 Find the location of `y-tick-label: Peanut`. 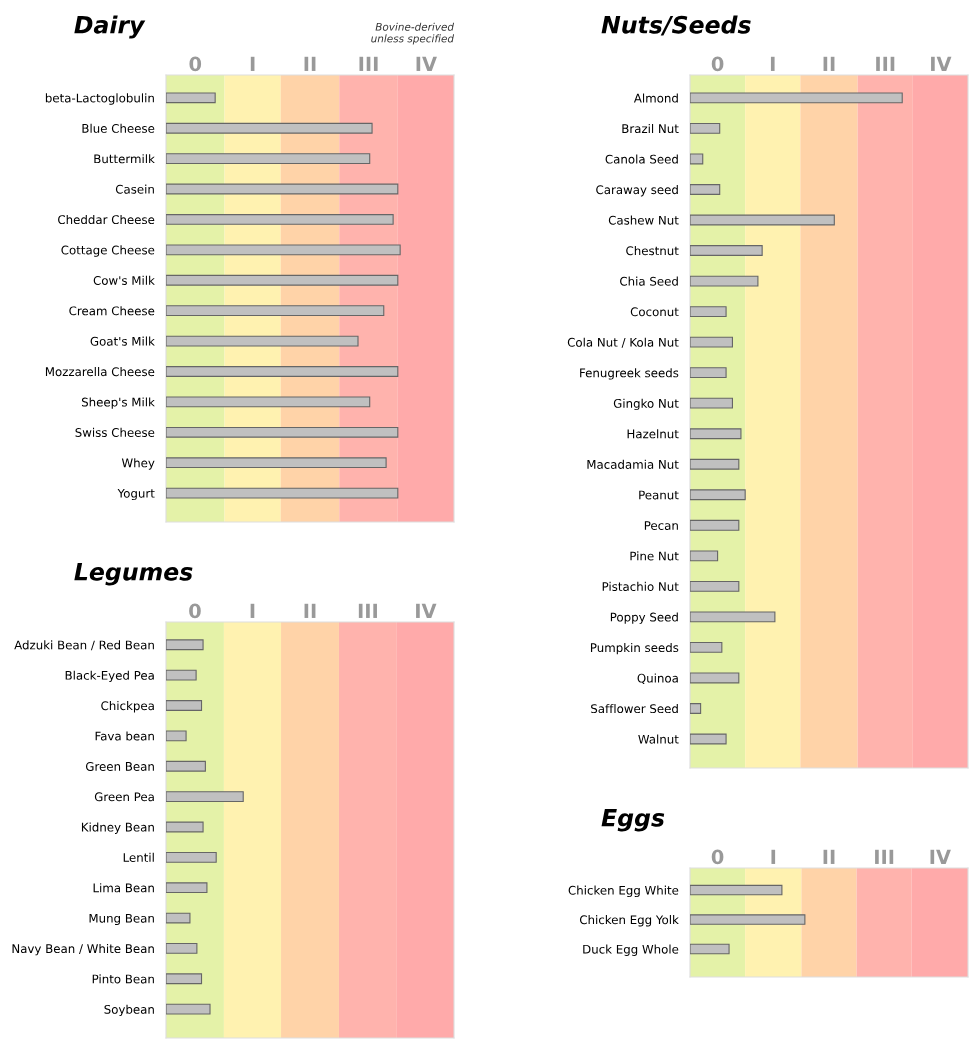

y-tick-label: Peanut is located at coordinates (659, 495).